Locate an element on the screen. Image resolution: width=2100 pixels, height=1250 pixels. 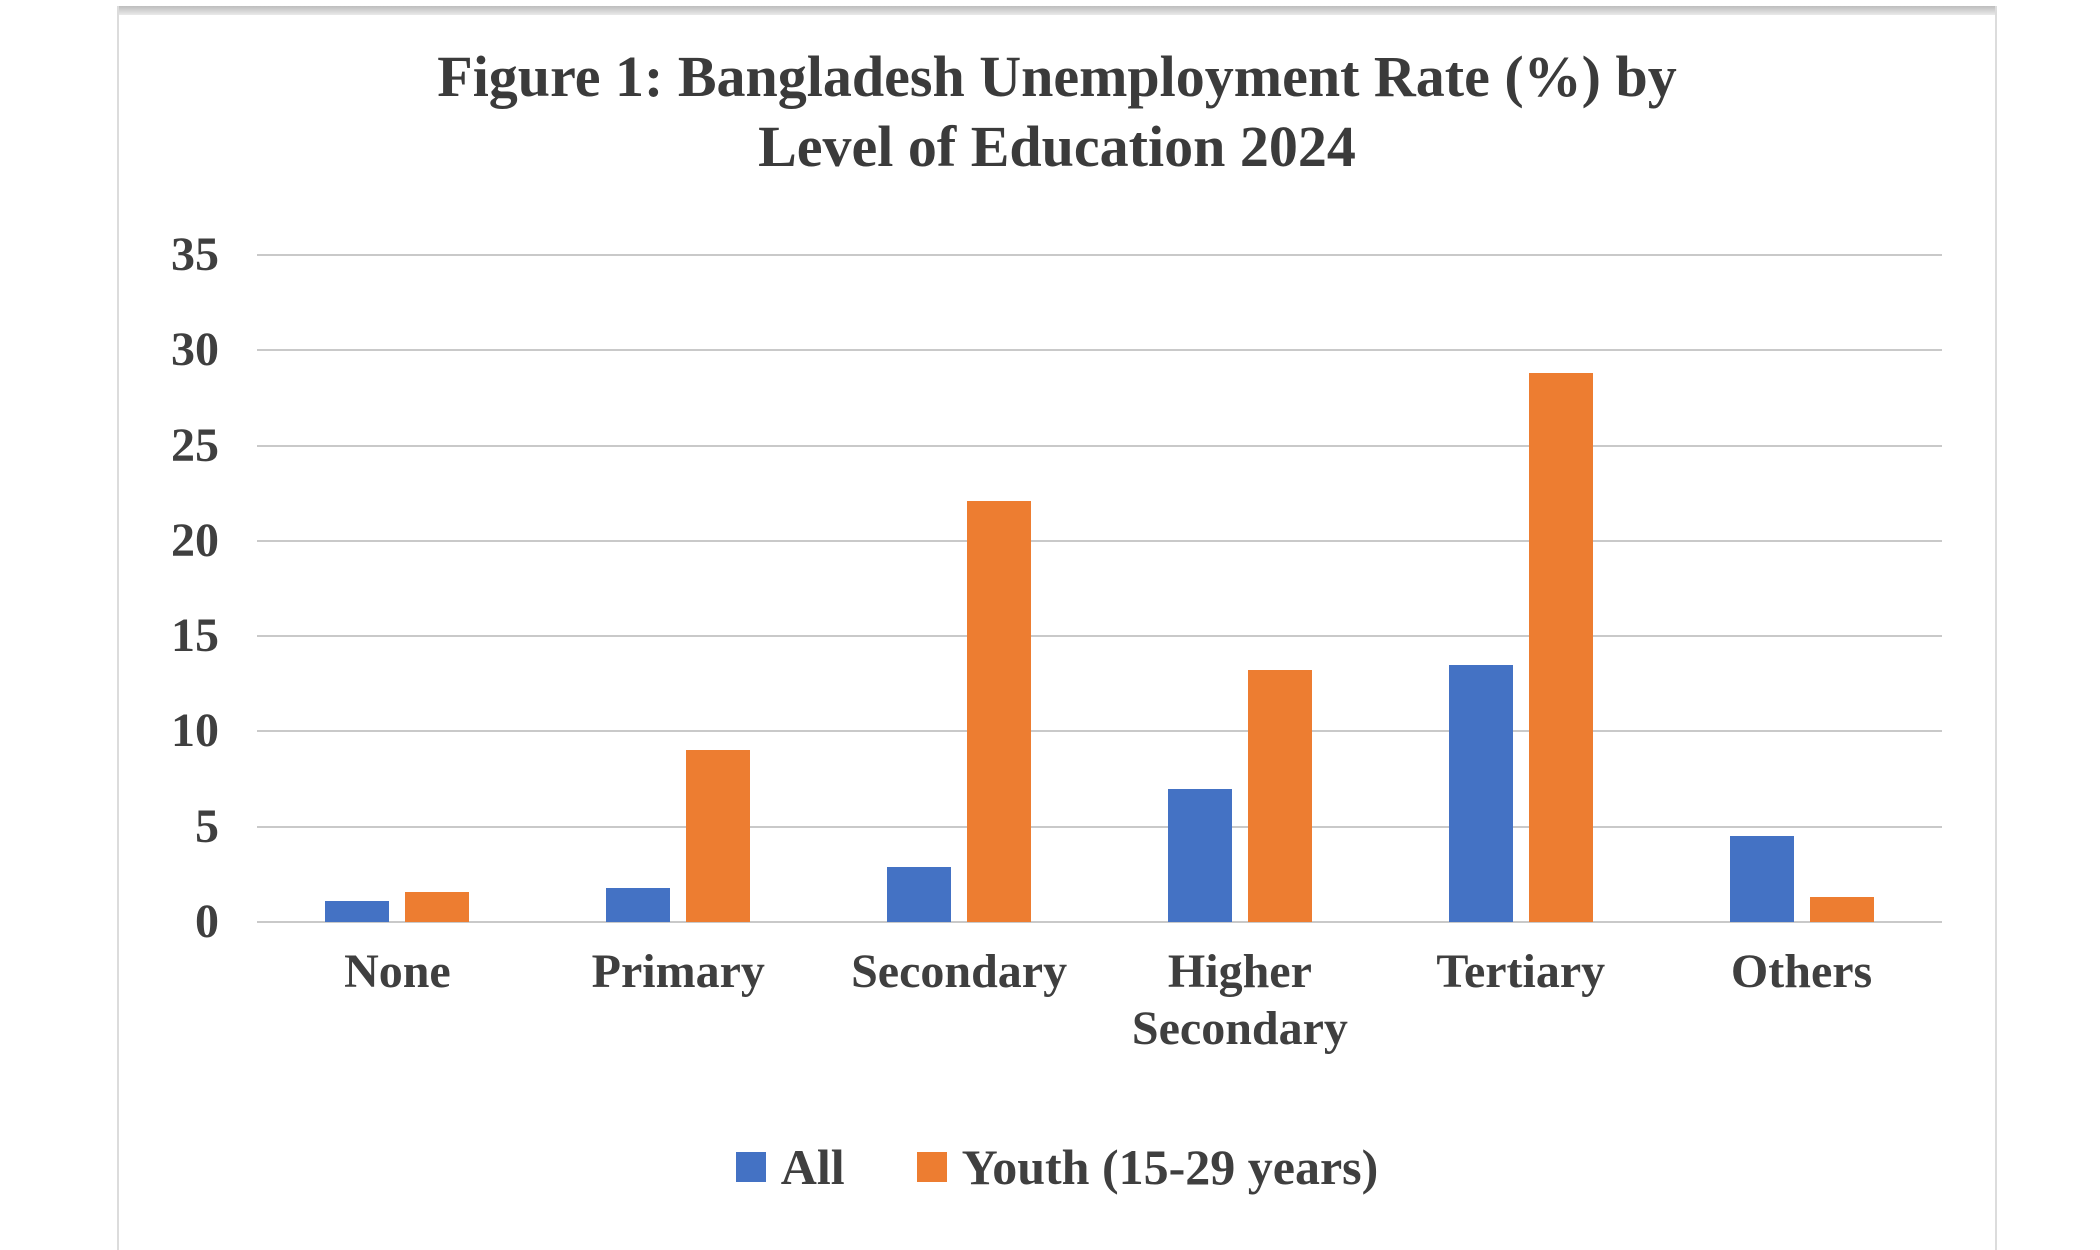
bar-youth-15-29-years-primary is located at coordinates (718, 836).